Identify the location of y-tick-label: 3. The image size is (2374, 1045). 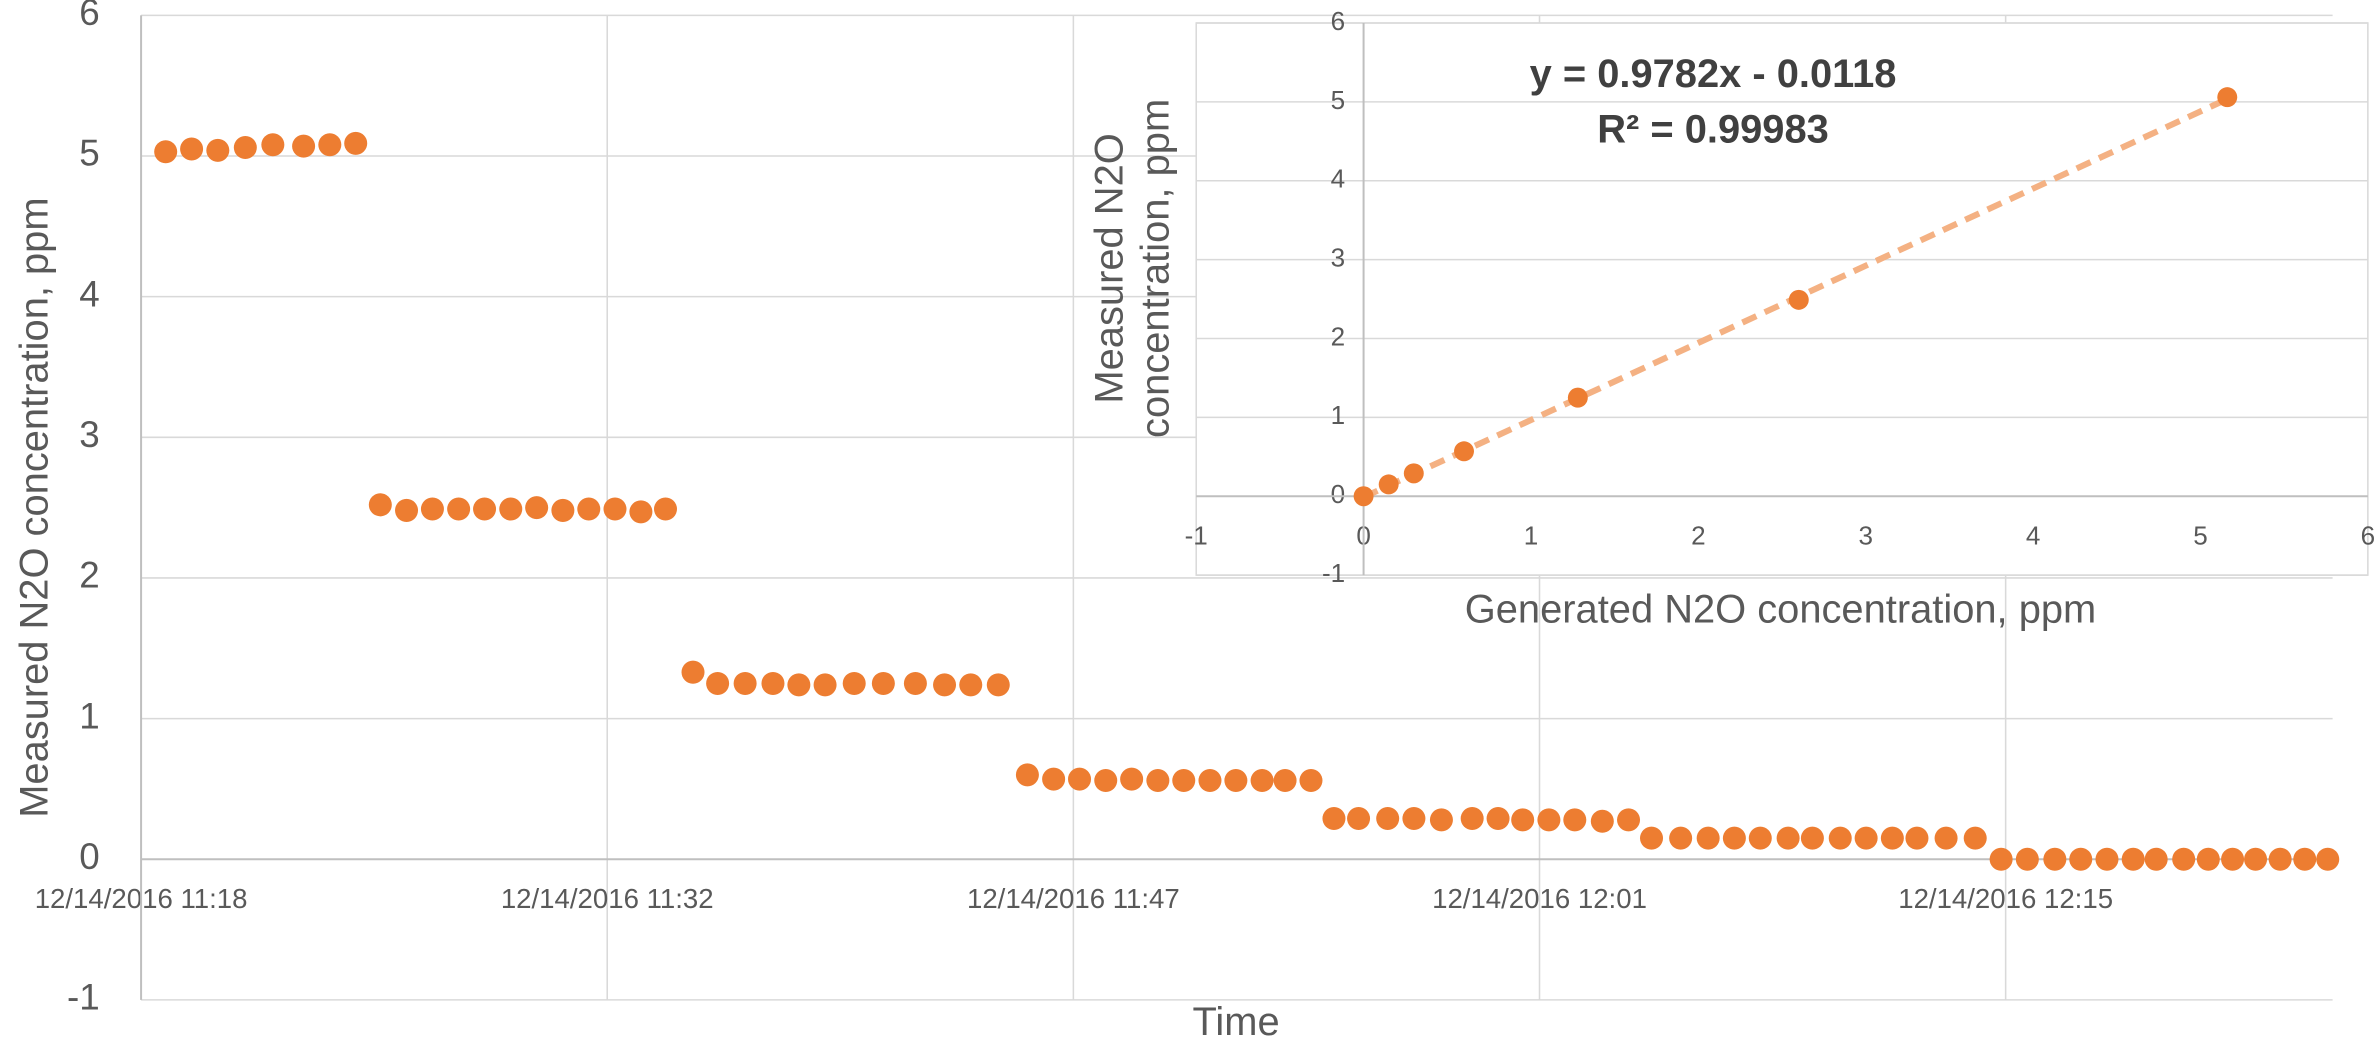
(1338, 258).